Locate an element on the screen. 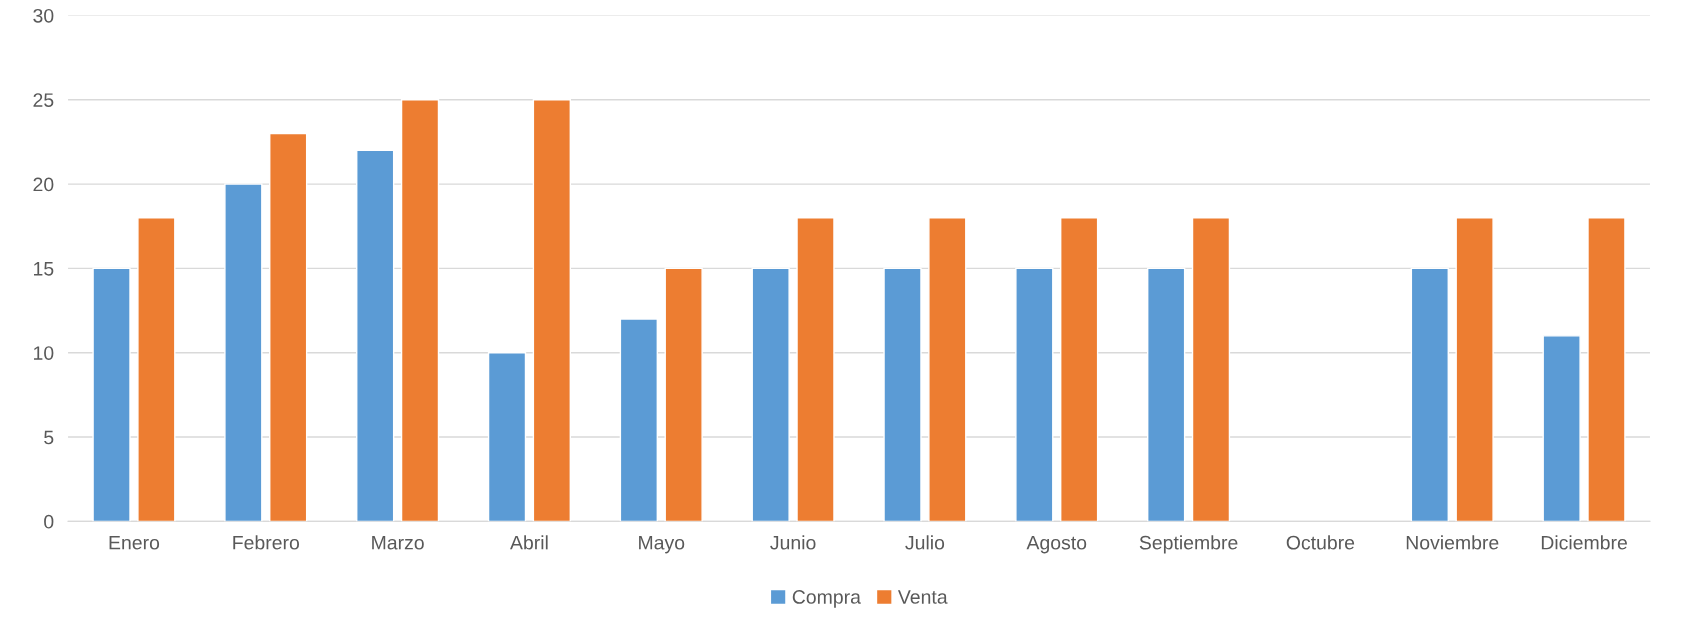 The width and height of the screenshot is (1701, 617). x-tick-label: Septiembre is located at coordinates (1188, 544).